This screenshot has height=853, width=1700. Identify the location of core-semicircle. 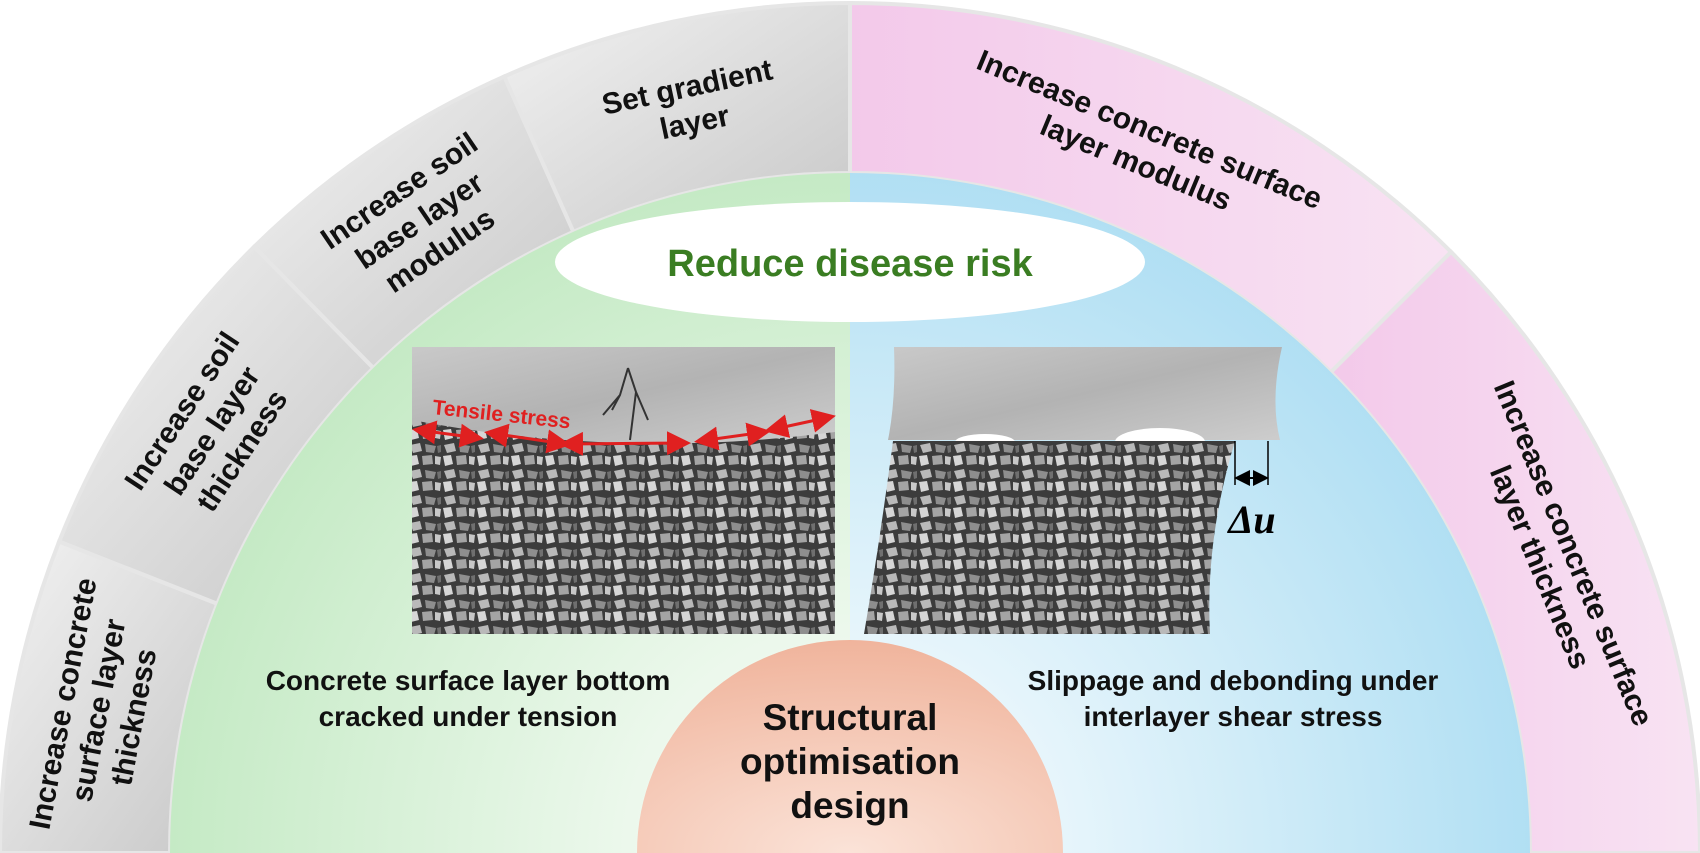
(850, 746).